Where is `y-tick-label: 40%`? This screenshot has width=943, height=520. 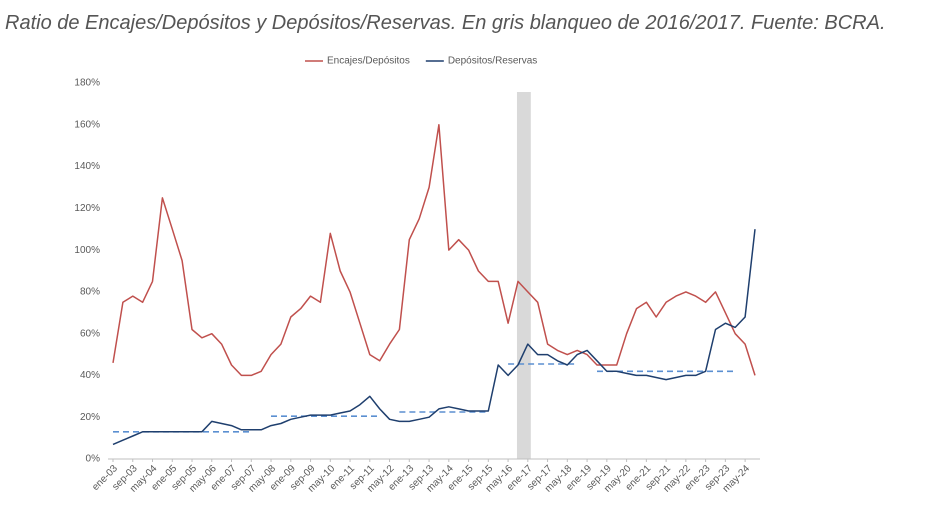
y-tick-label: 40% is located at coordinates (90, 375).